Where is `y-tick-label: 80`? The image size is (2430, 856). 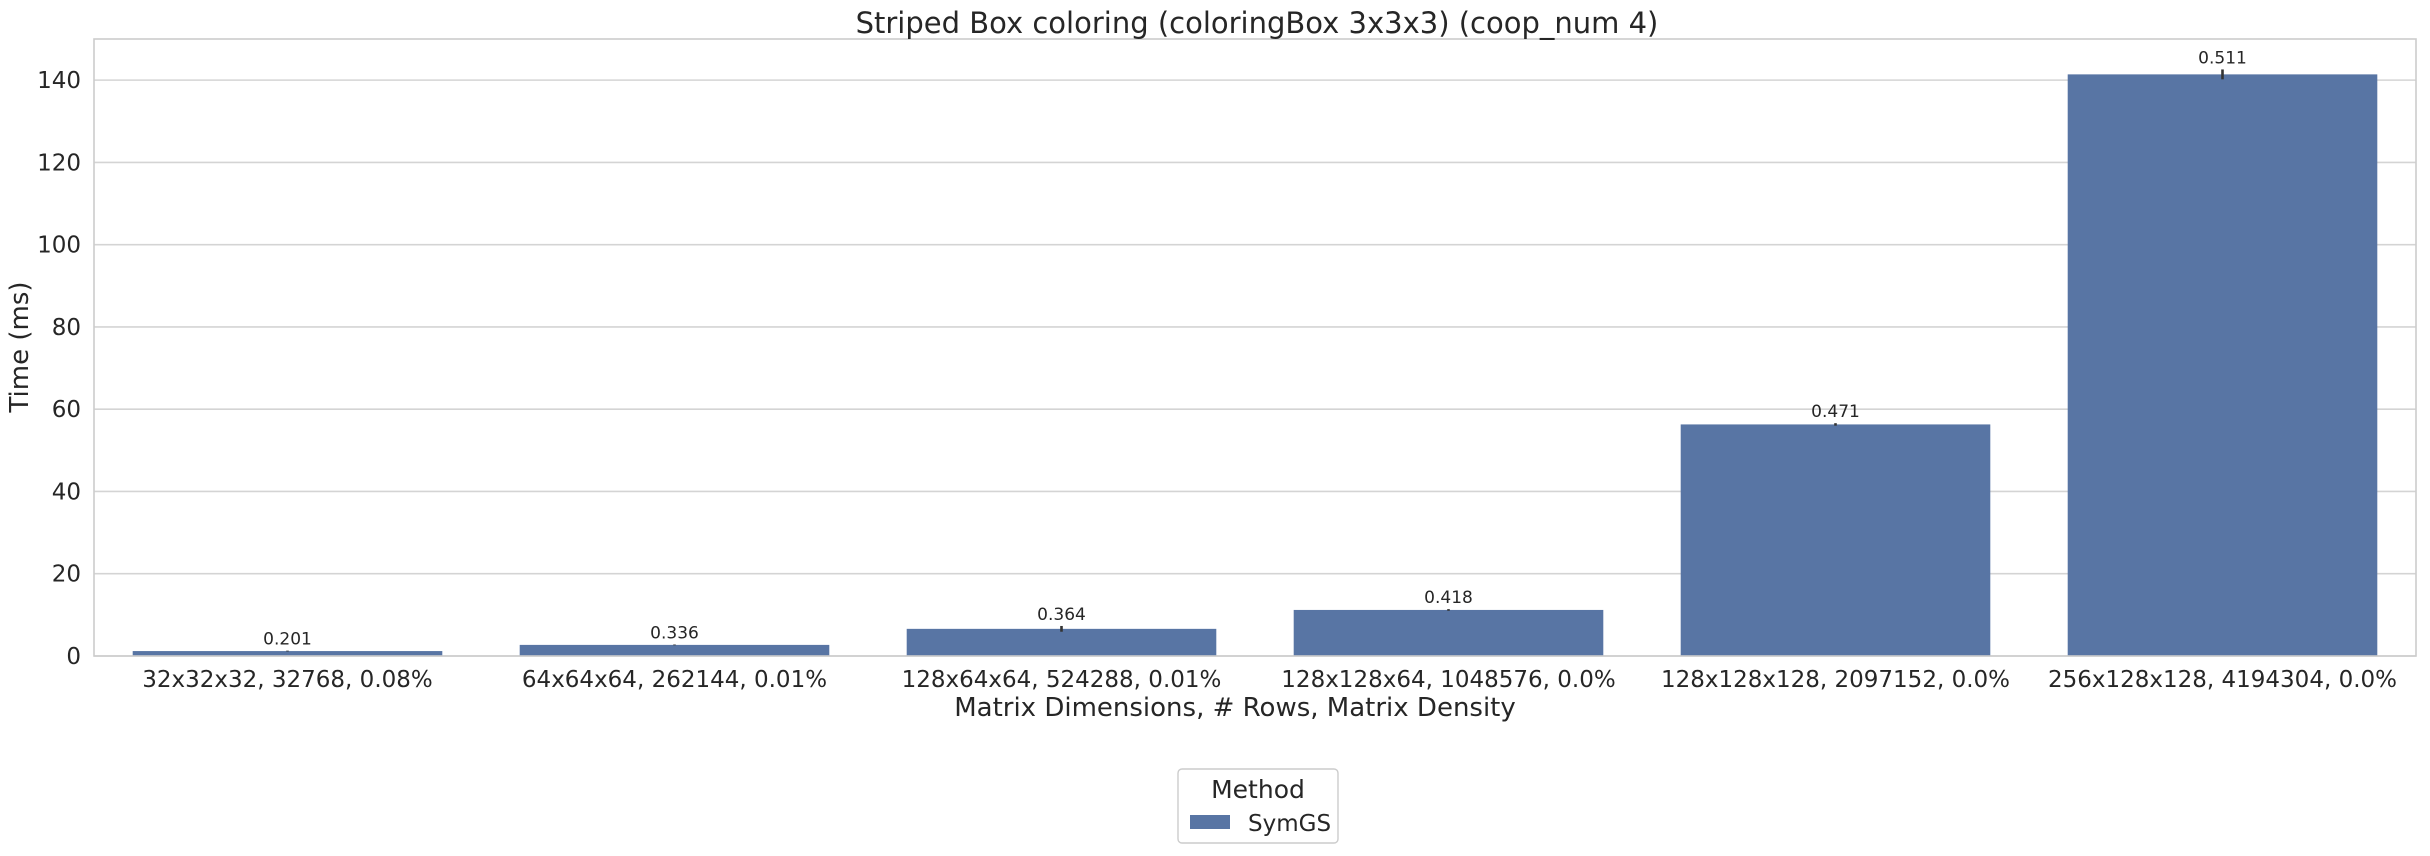
y-tick-label: 80 is located at coordinates (66, 328).